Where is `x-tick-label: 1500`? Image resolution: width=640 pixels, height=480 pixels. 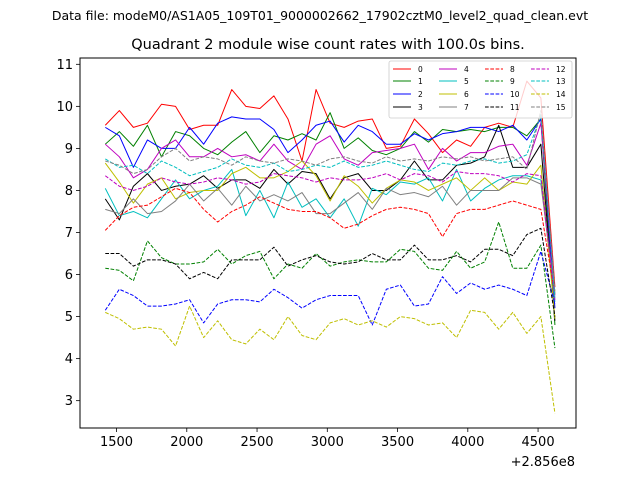
x-tick-label: 1500 is located at coordinates (116, 442).